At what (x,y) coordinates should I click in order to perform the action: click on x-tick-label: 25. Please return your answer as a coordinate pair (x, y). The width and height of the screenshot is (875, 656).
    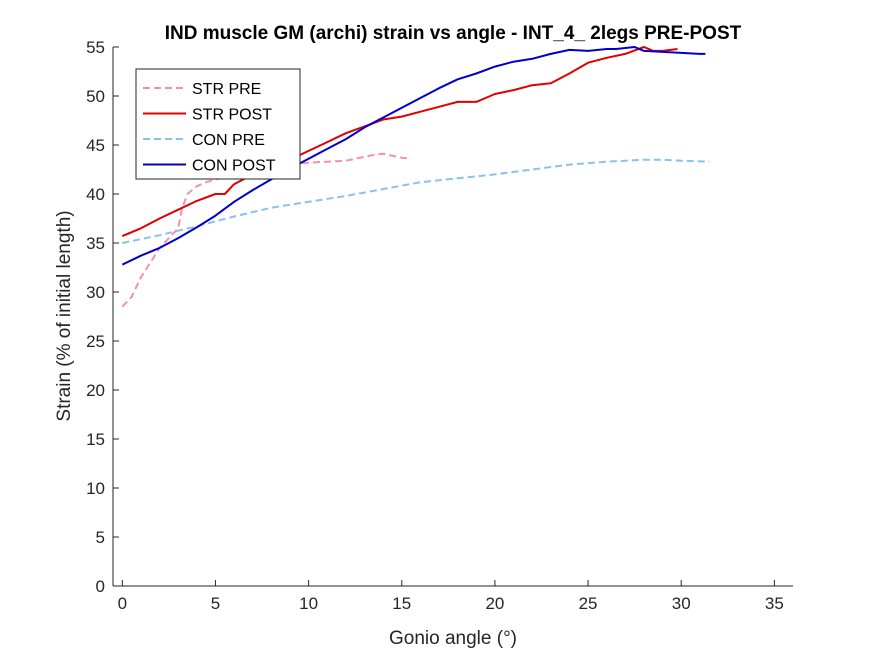
    Looking at the image, I should click on (588, 603).